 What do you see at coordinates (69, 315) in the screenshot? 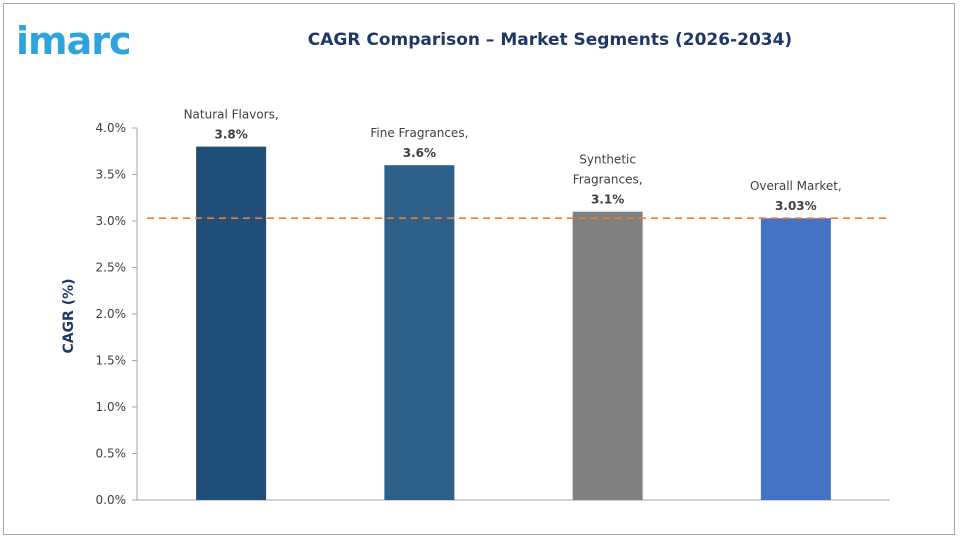
I see `y-axis-label: CAGR (%)` at bounding box center [69, 315].